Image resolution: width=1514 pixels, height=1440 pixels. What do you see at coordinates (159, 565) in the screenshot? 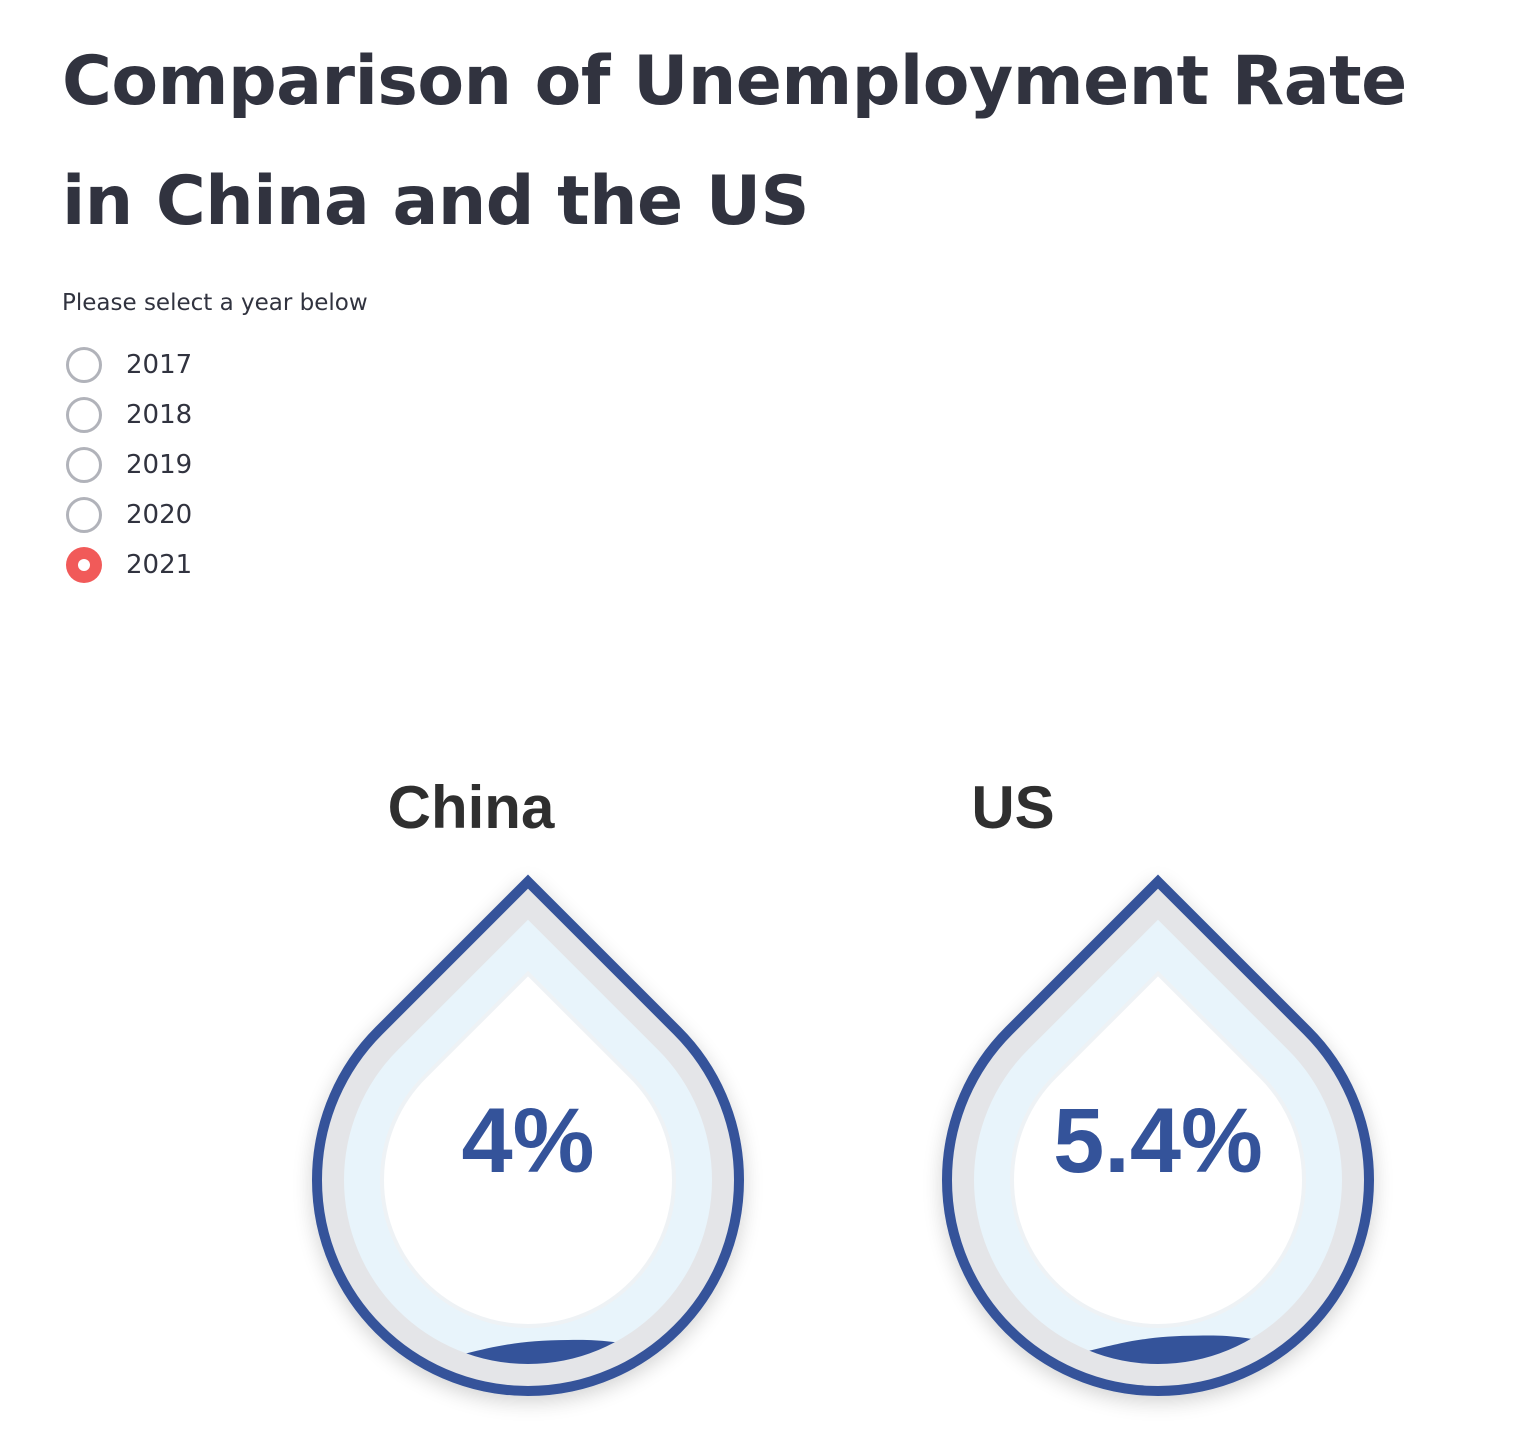
I see `radio-option-label: 2021` at bounding box center [159, 565].